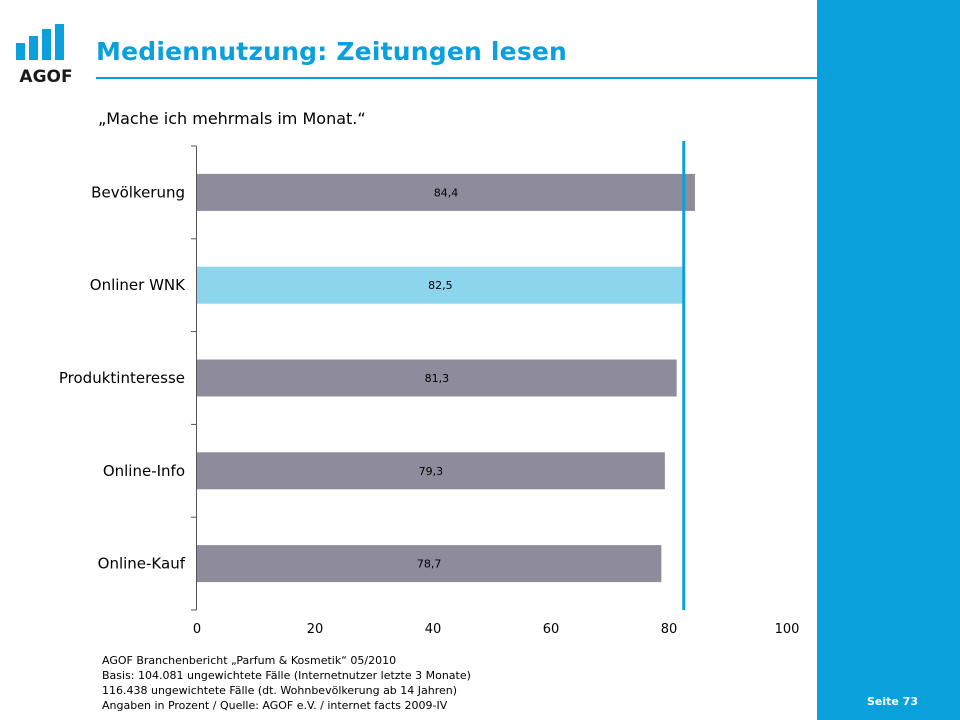 Image resolution: width=960 pixels, height=720 pixels. Describe the element at coordinates (433, 629) in the screenshot. I see `x-tick-label: 40` at that location.